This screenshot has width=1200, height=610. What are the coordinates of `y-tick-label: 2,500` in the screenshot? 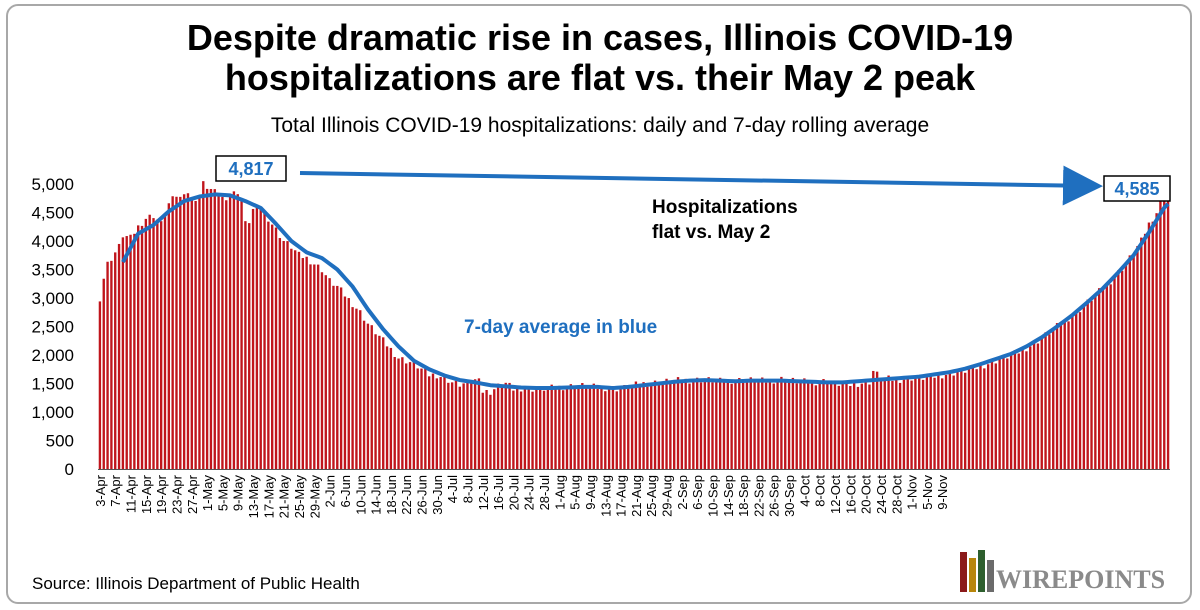 It's located at (52, 327).